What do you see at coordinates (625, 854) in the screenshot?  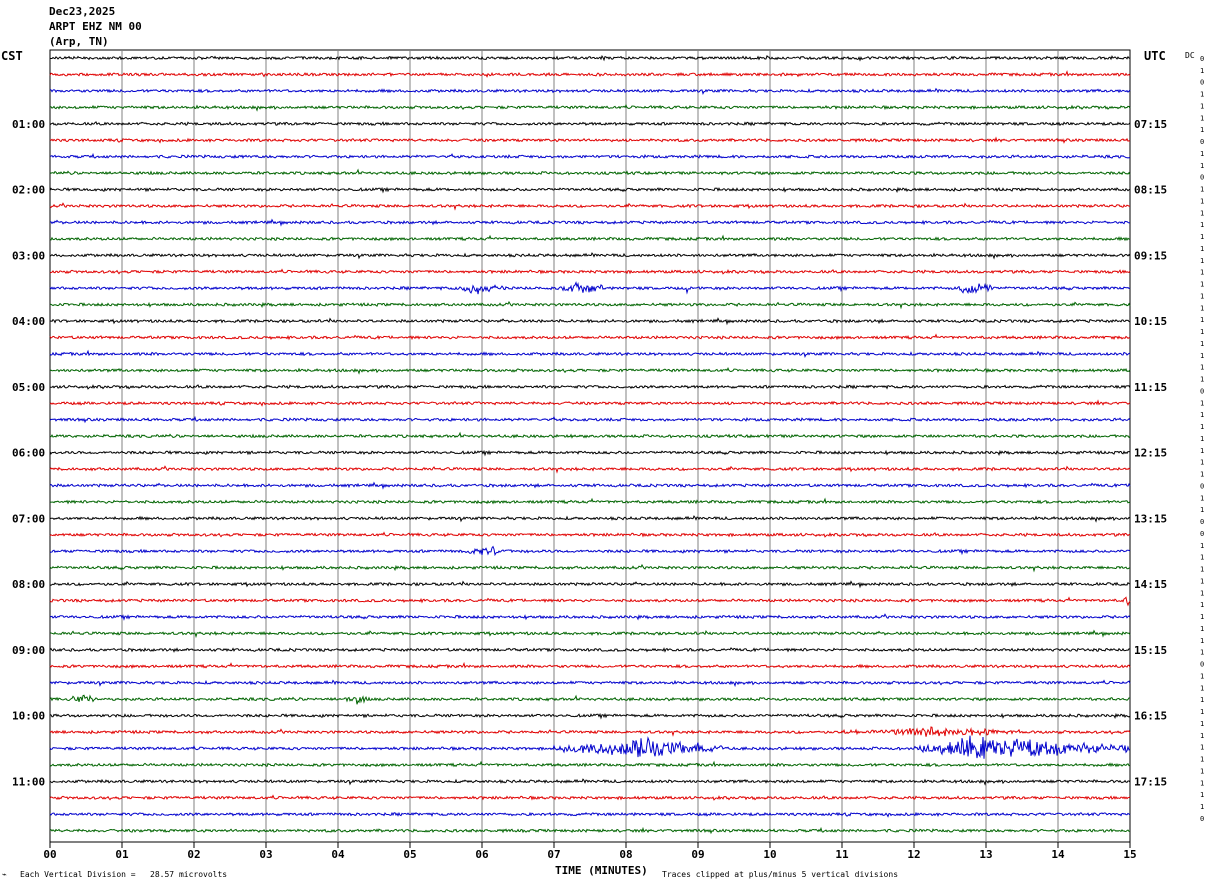 I see `x-tick-label: 08` at bounding box center [625, 854].